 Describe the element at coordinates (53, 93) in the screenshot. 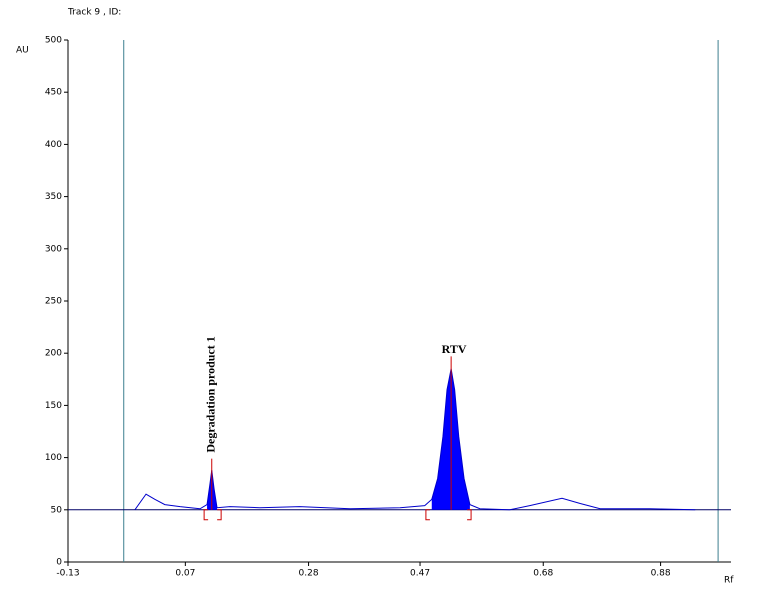

I see `y-tick-label: 450` at that location.